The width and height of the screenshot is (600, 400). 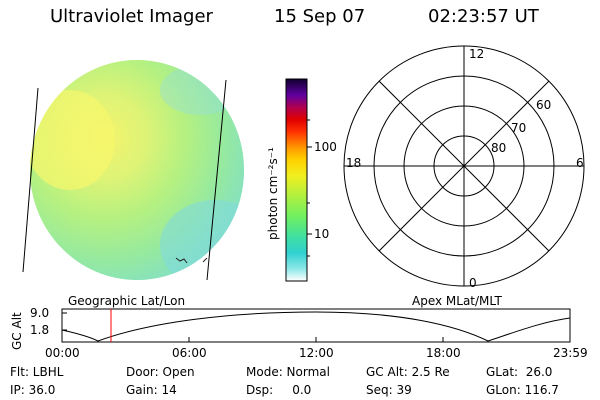 What do you see at coordinates (127, 301) in the screenshot?
I see `geographic-label: Geographic Lat/Lon` at bounding box center [127, 301].